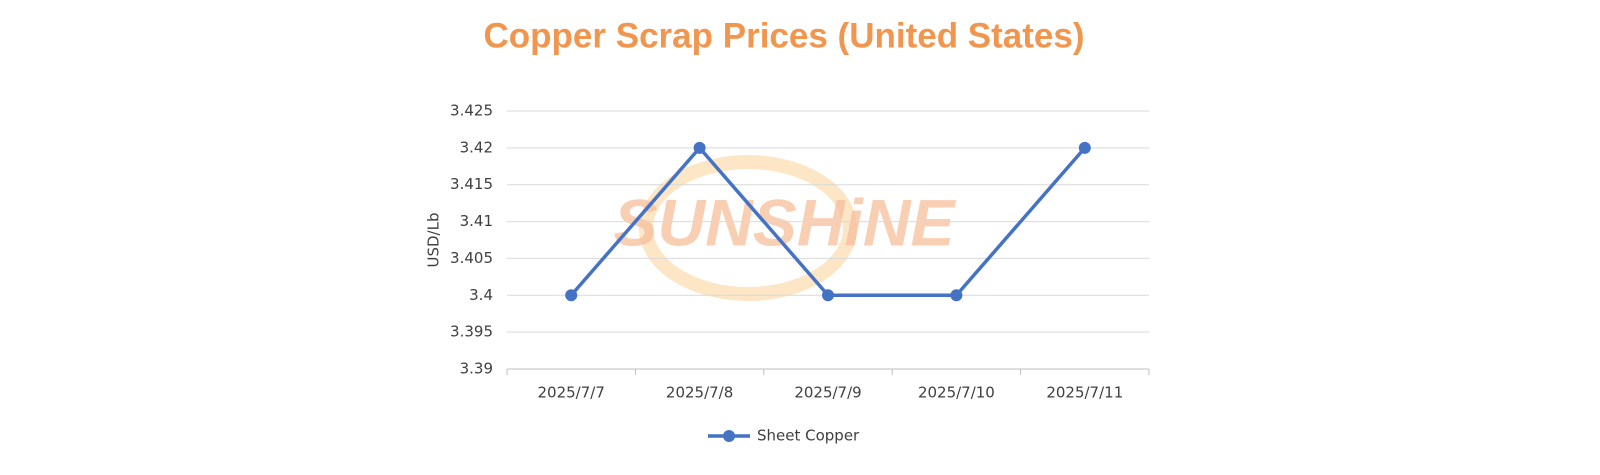  What do you see at coordinates (808, 436) in the screenshot?
I see `legend-label: Sheet Copper` at bounding box center [808, 436].